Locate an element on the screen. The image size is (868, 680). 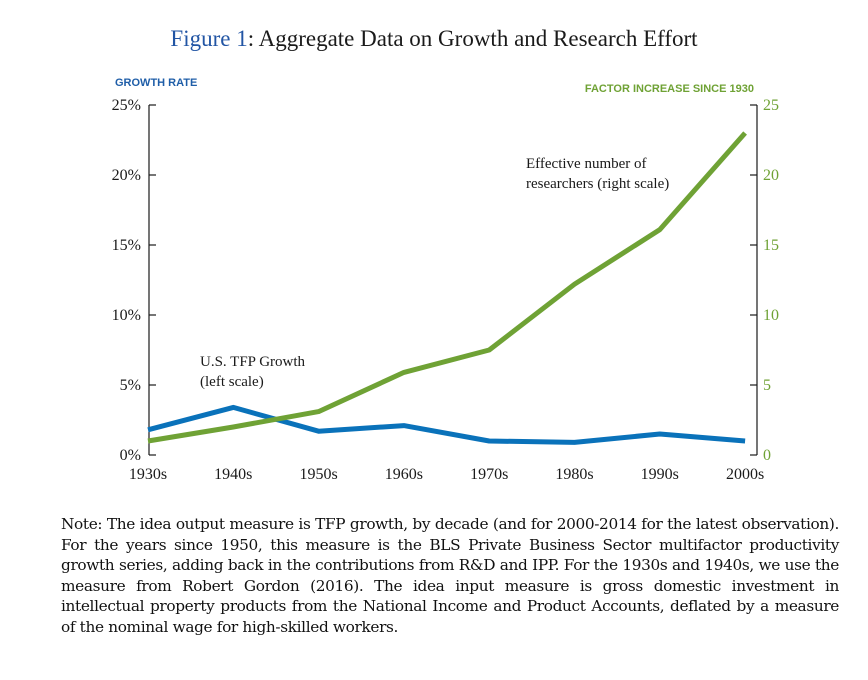
figure-number: Figure 1 is located at coordinates (209, 38).